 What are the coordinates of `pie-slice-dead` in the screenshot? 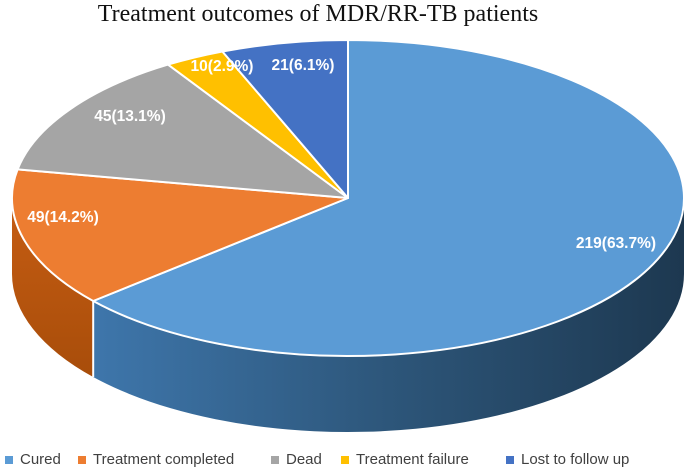 It's located at (182, 131).